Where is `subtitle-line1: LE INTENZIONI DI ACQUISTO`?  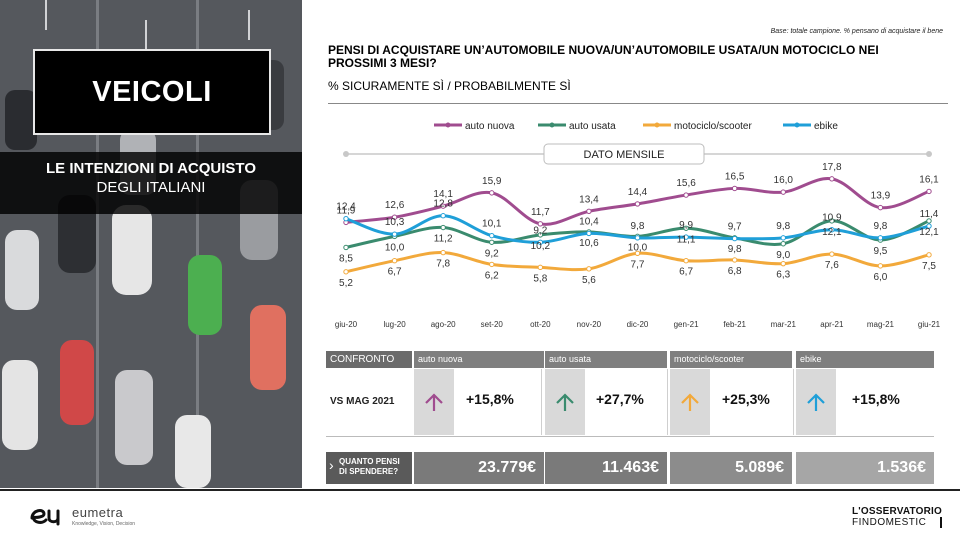 subtitle-line1: LE INTENZIONI DI ACQUISTO is located at coordinates (150, 168).